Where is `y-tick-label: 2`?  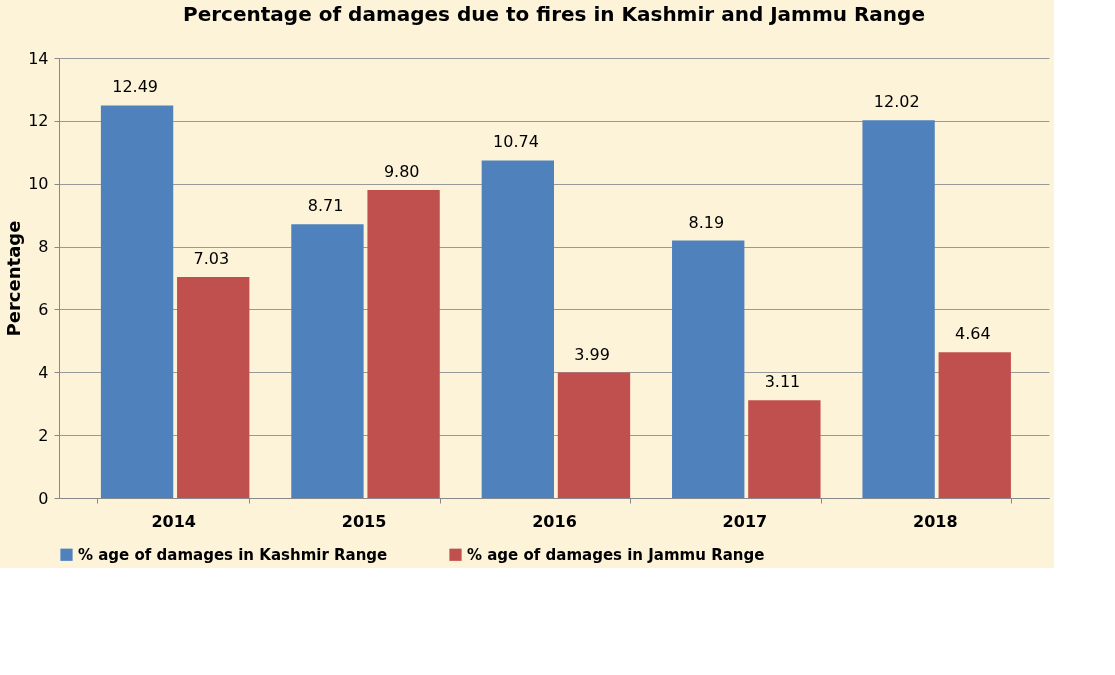
y-tick-label: 2 is located at coordinates (43, 435).